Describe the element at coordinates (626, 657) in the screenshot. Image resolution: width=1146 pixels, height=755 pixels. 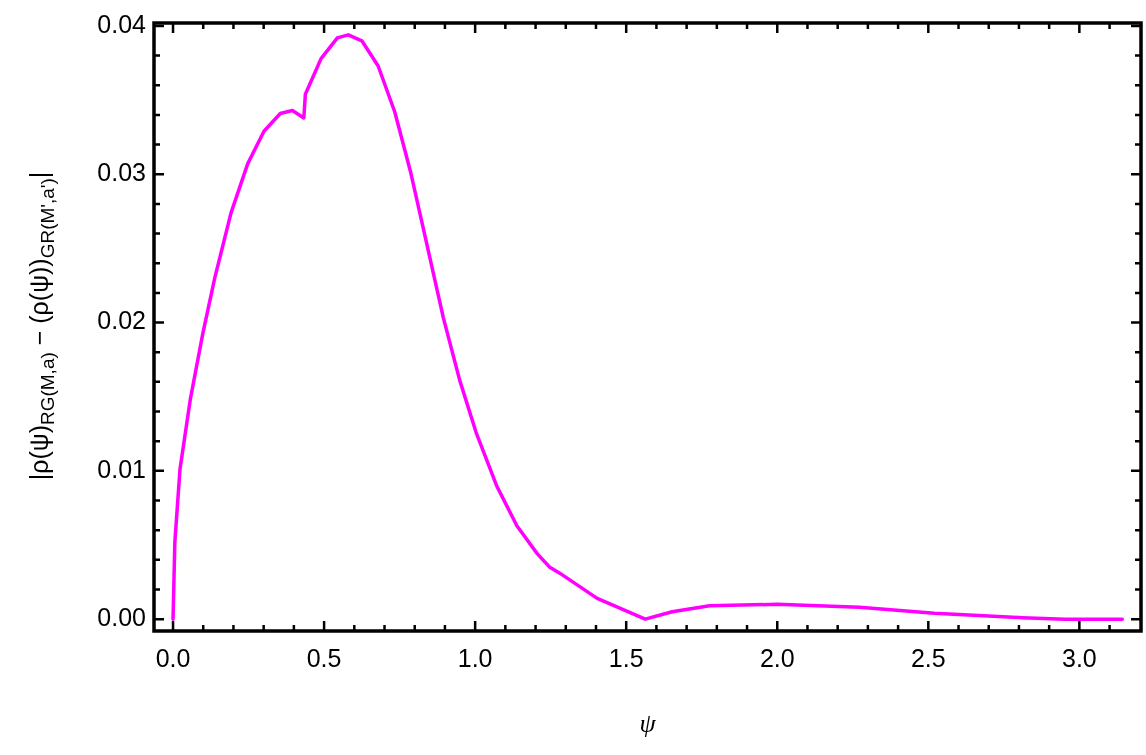
I see `x-tick-label: 1.5` at that location.